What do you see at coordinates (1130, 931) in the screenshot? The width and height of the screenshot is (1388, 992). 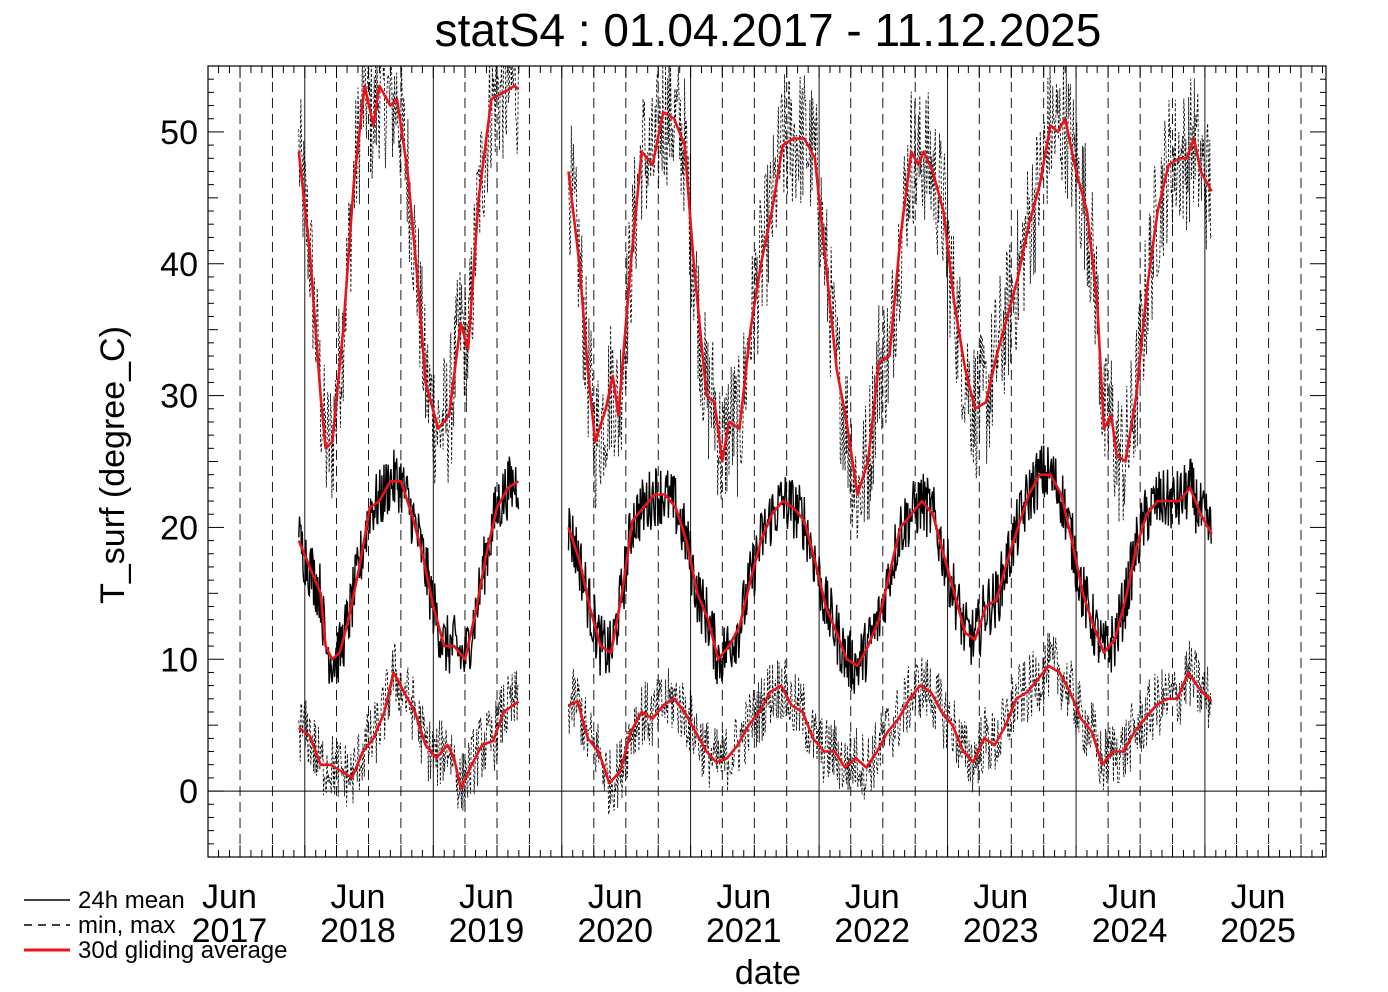 I see `x-tick-label-year: 2024` at bounding box center [1130, 931].